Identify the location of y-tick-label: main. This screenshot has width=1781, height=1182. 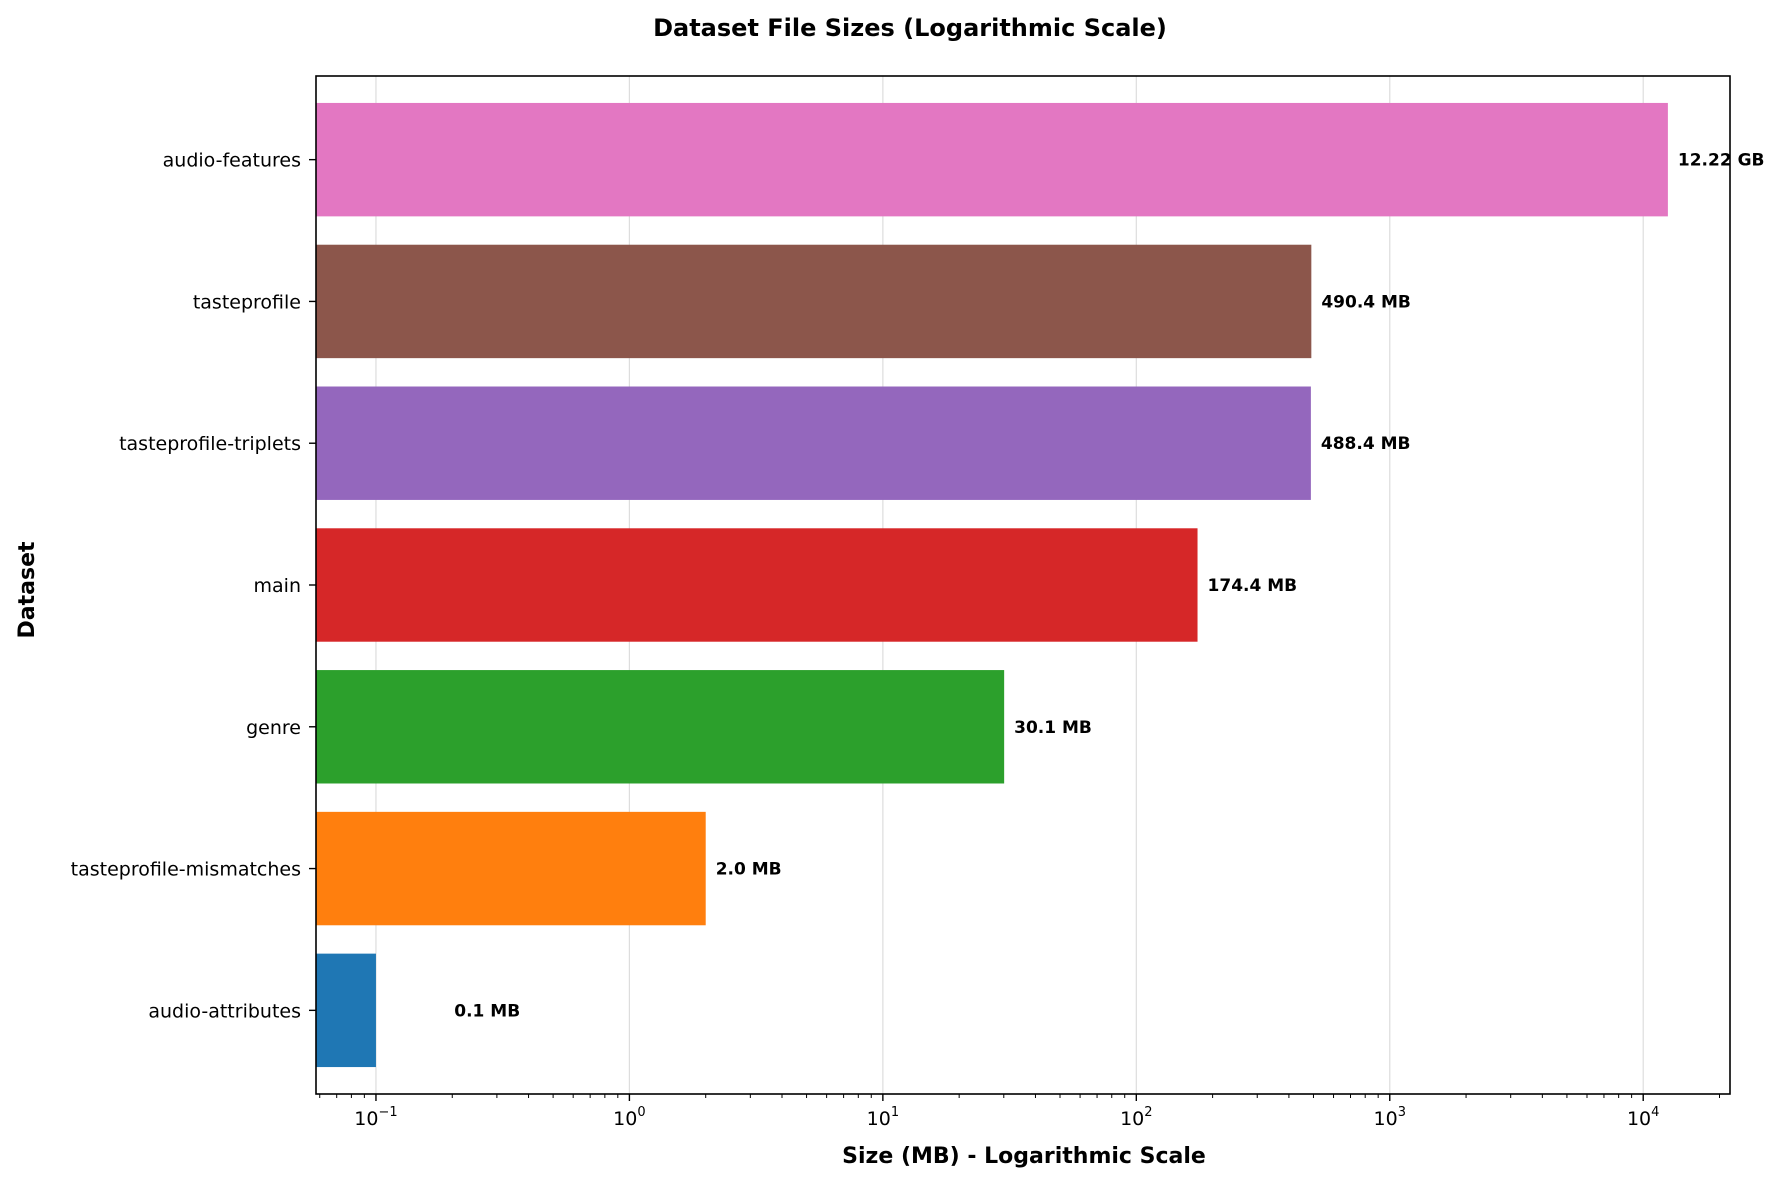
(277, 586).